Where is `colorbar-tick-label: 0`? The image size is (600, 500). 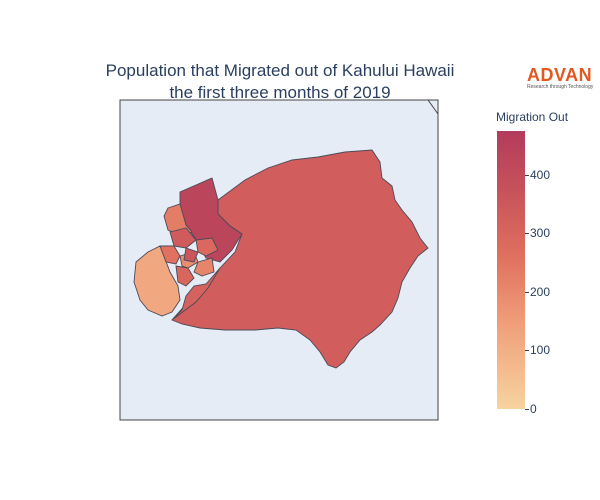
colorbar-tick-label: 0 is located at coordinates (533, 409).